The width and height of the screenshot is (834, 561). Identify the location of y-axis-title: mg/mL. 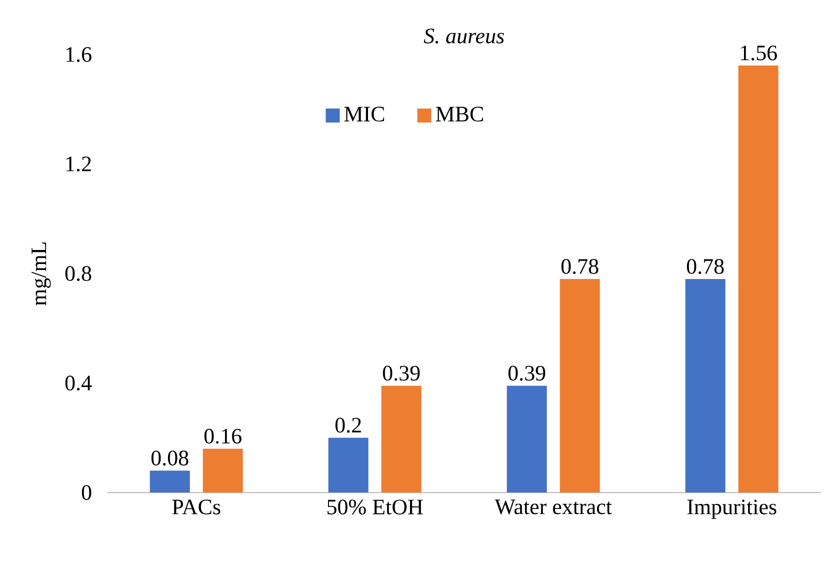
(41, 274).